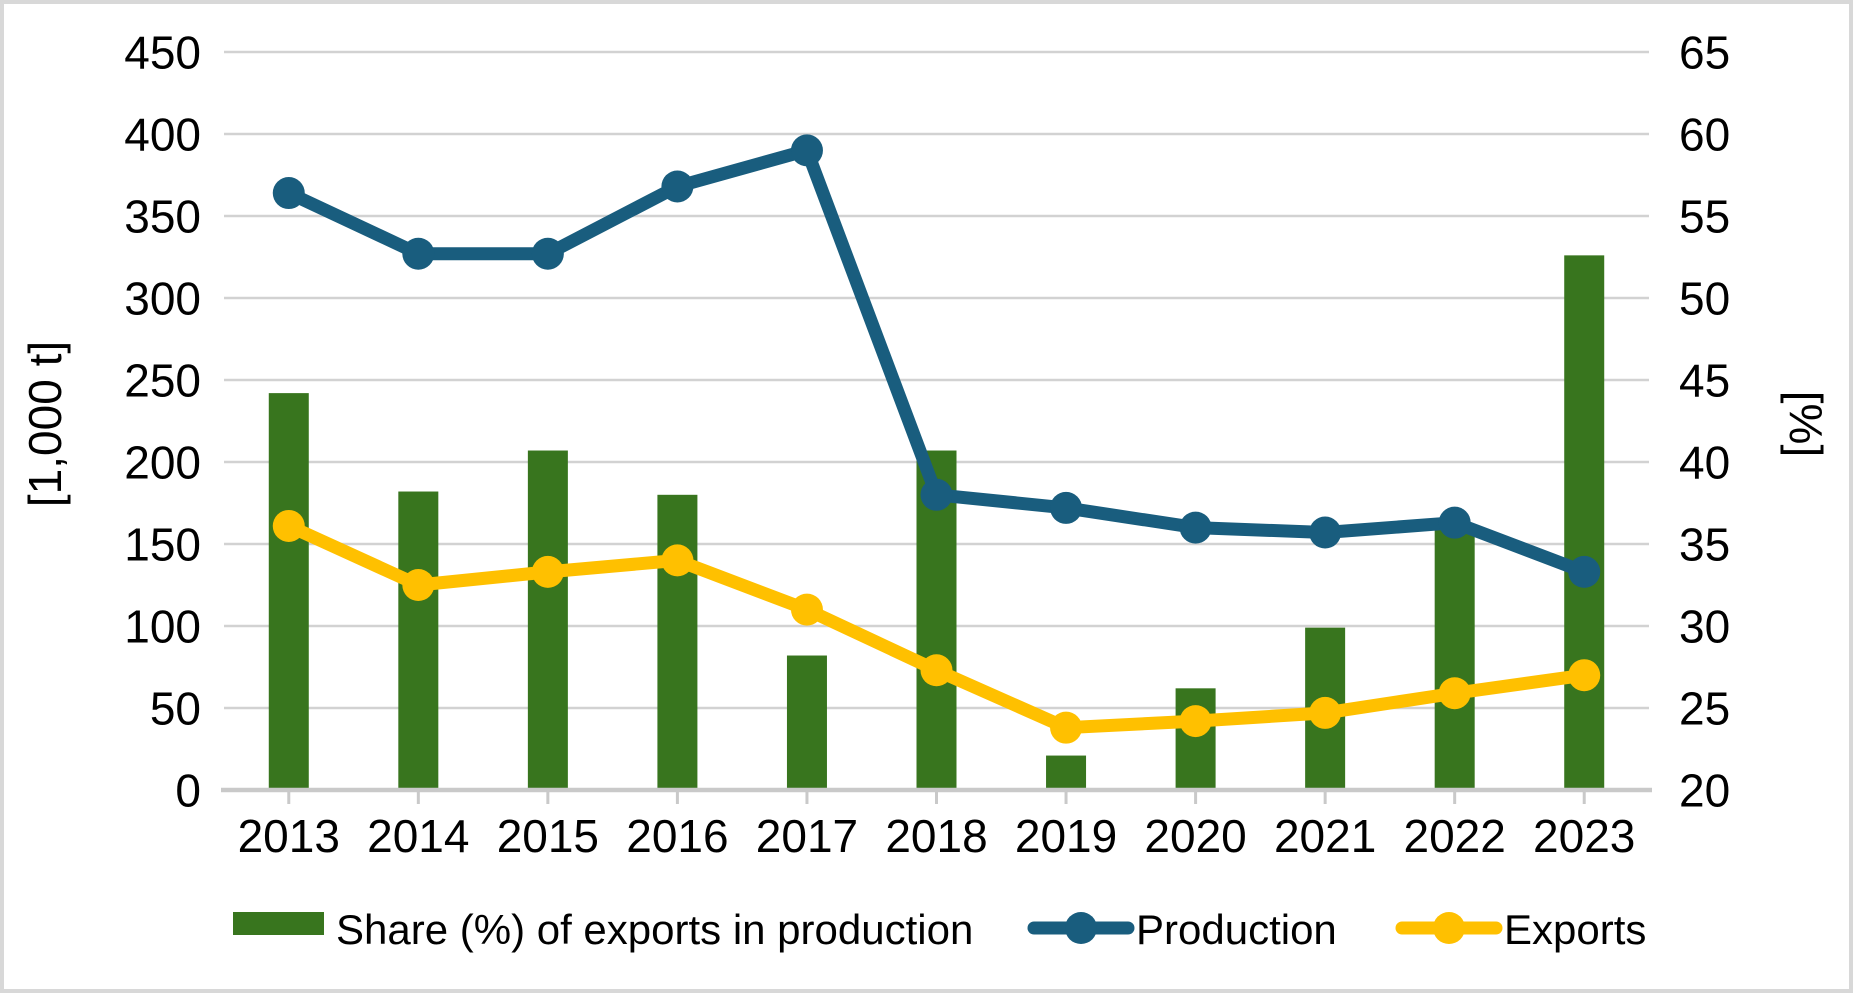  I want to click on bar-2017, so click(806, 722).